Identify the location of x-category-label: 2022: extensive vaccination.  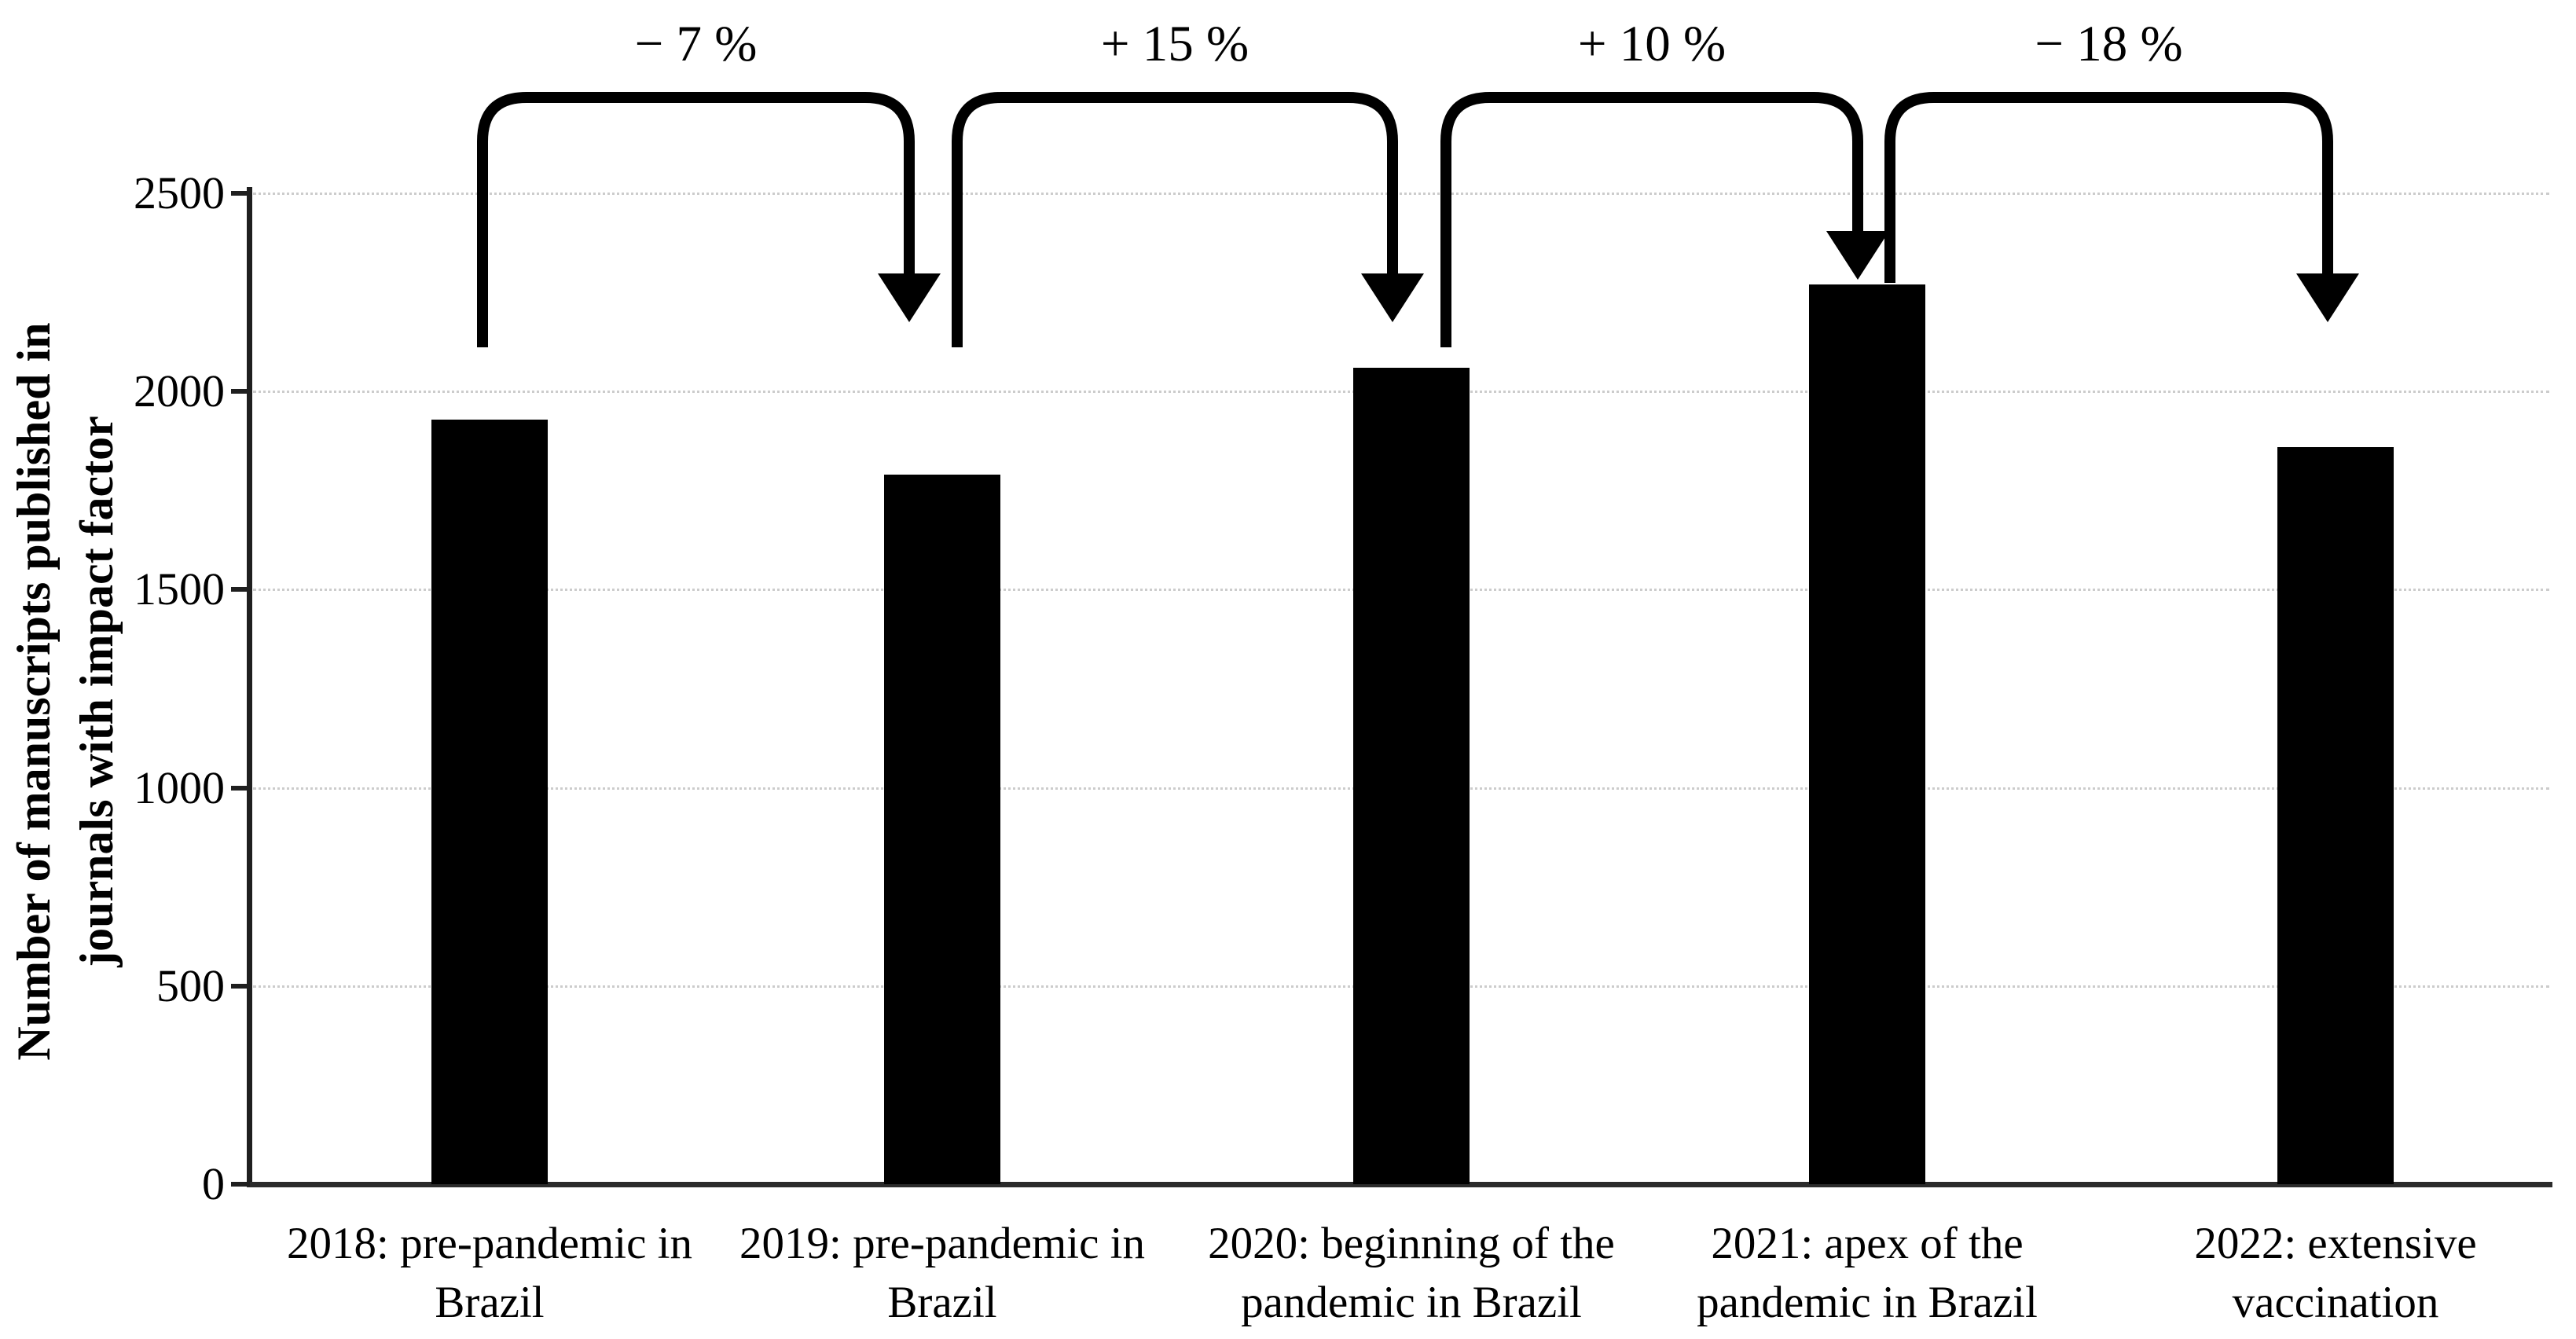
(2335, 1273).